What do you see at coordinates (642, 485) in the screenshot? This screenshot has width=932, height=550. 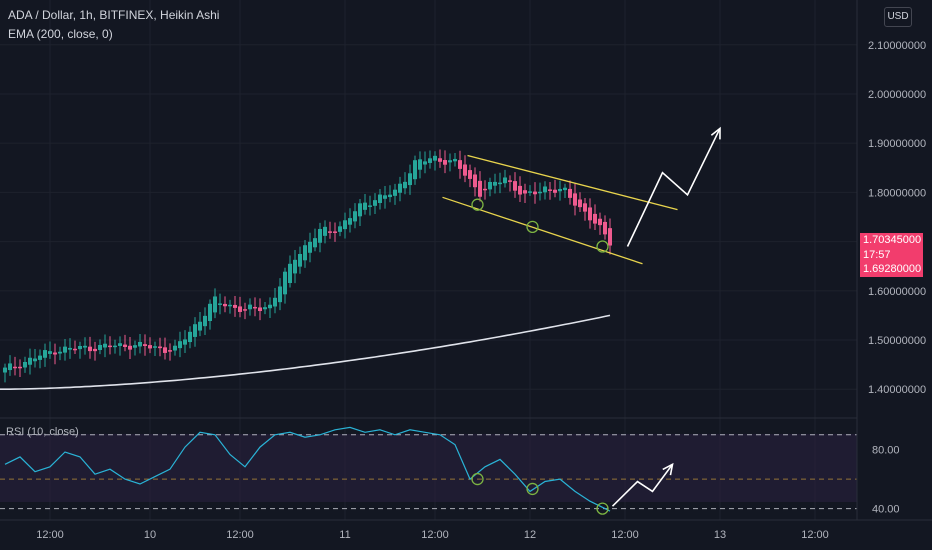 I see `rsi-projection-arrow` at bounding box center [642, 485].